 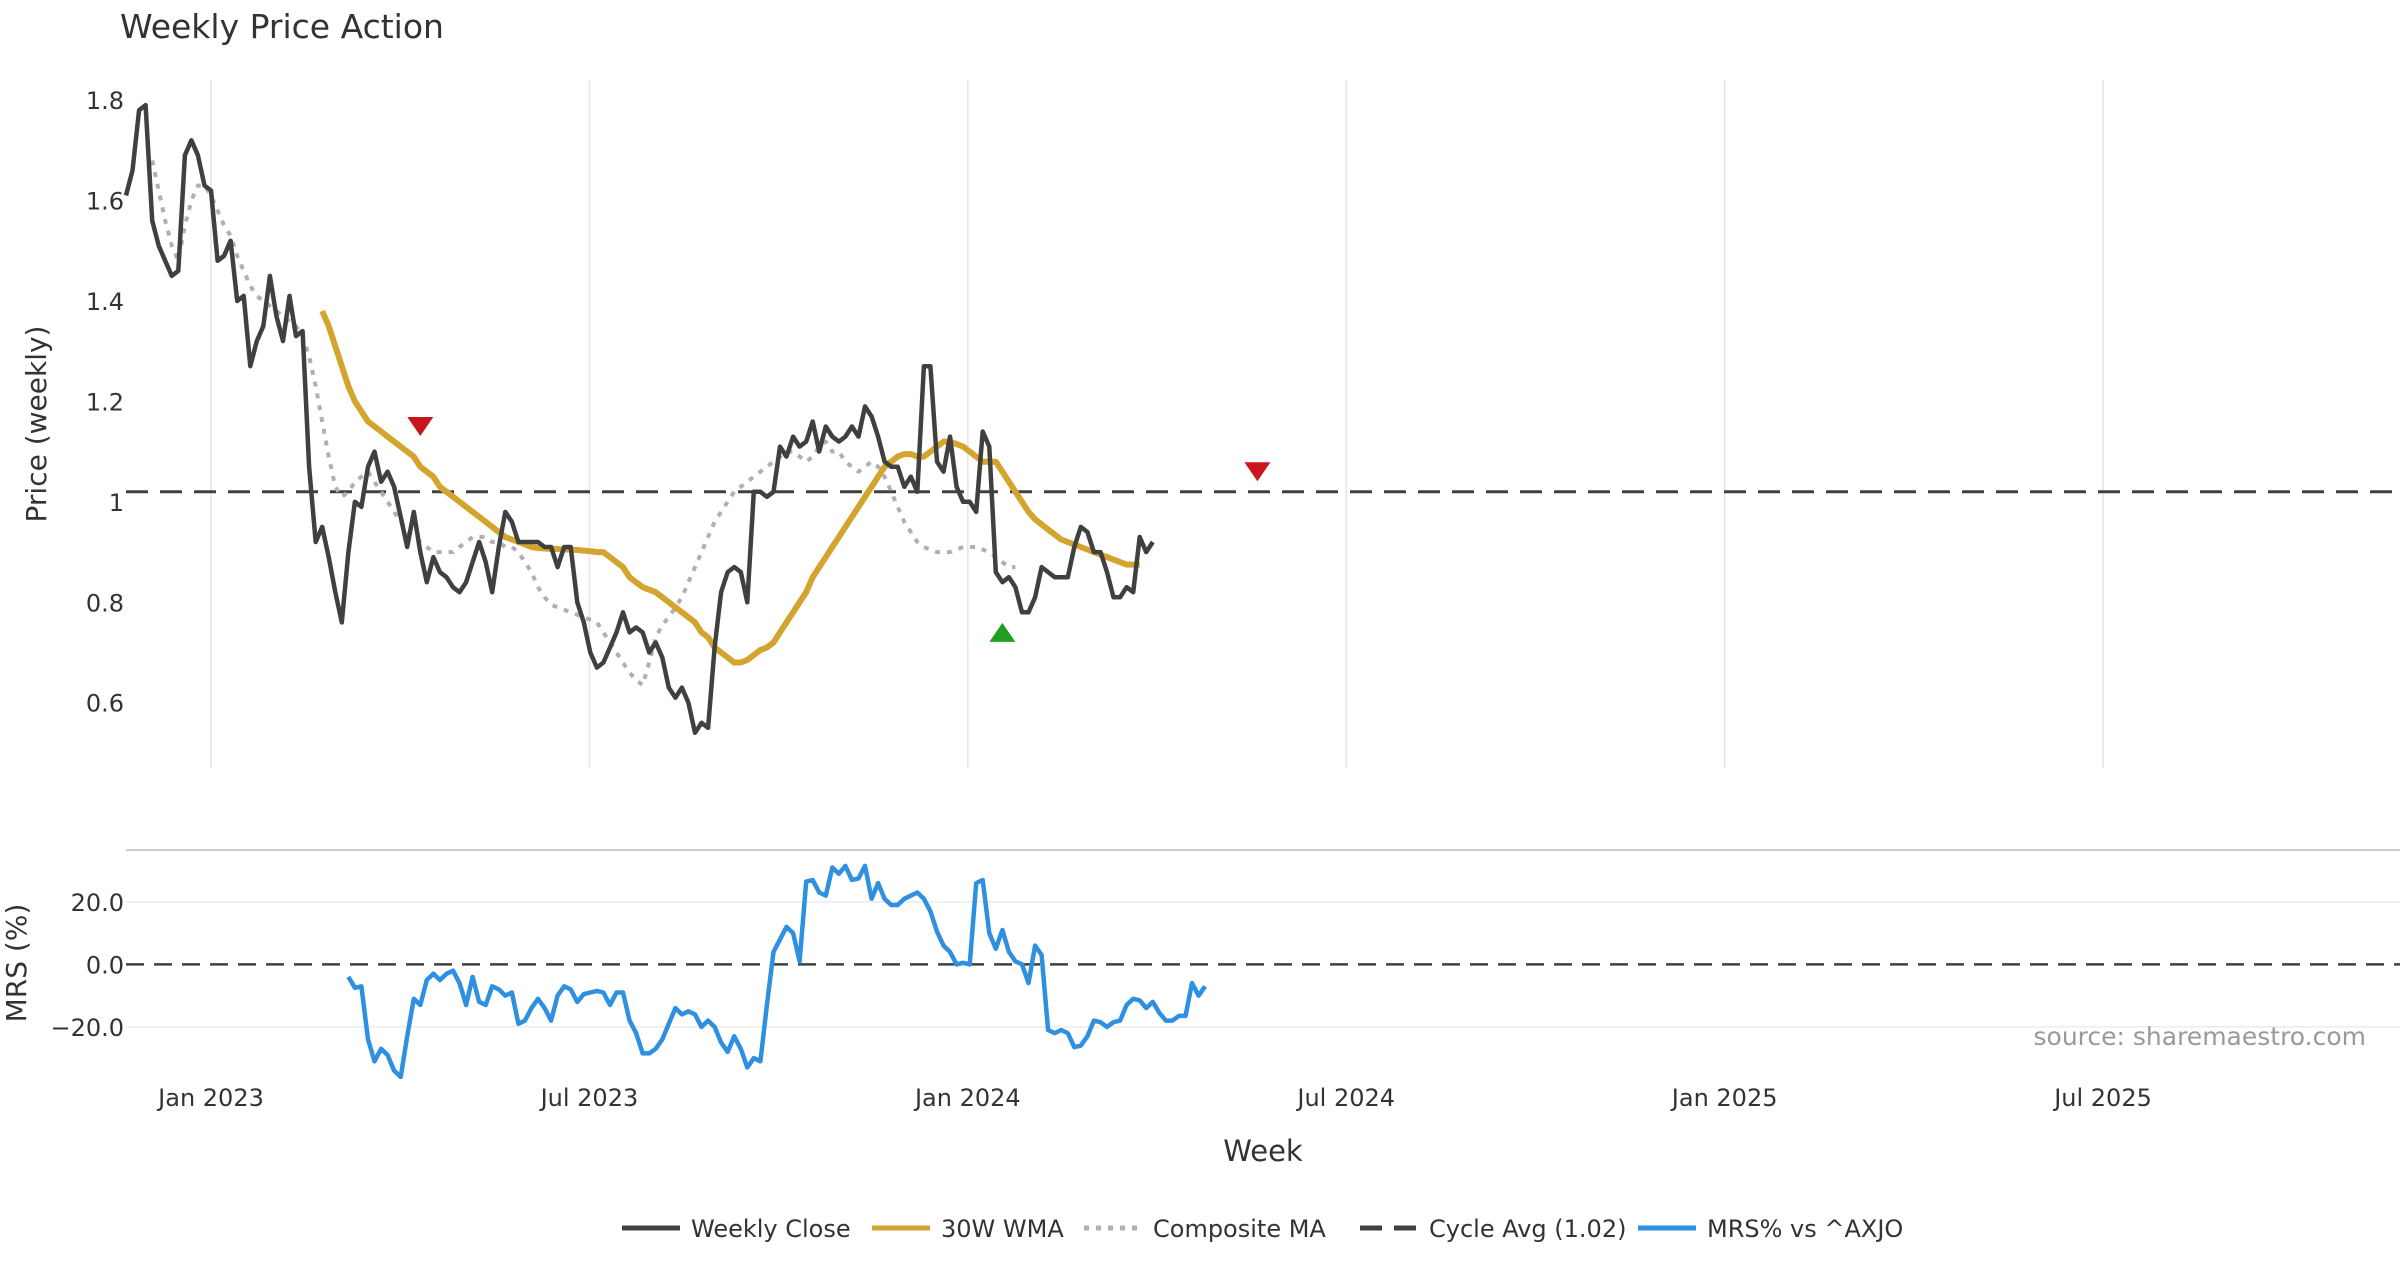 What do you see at coordinates (1239, 1229) in the screenshot?
I see `legend-label: Composite MA` at bounding box center [1239, 1229].